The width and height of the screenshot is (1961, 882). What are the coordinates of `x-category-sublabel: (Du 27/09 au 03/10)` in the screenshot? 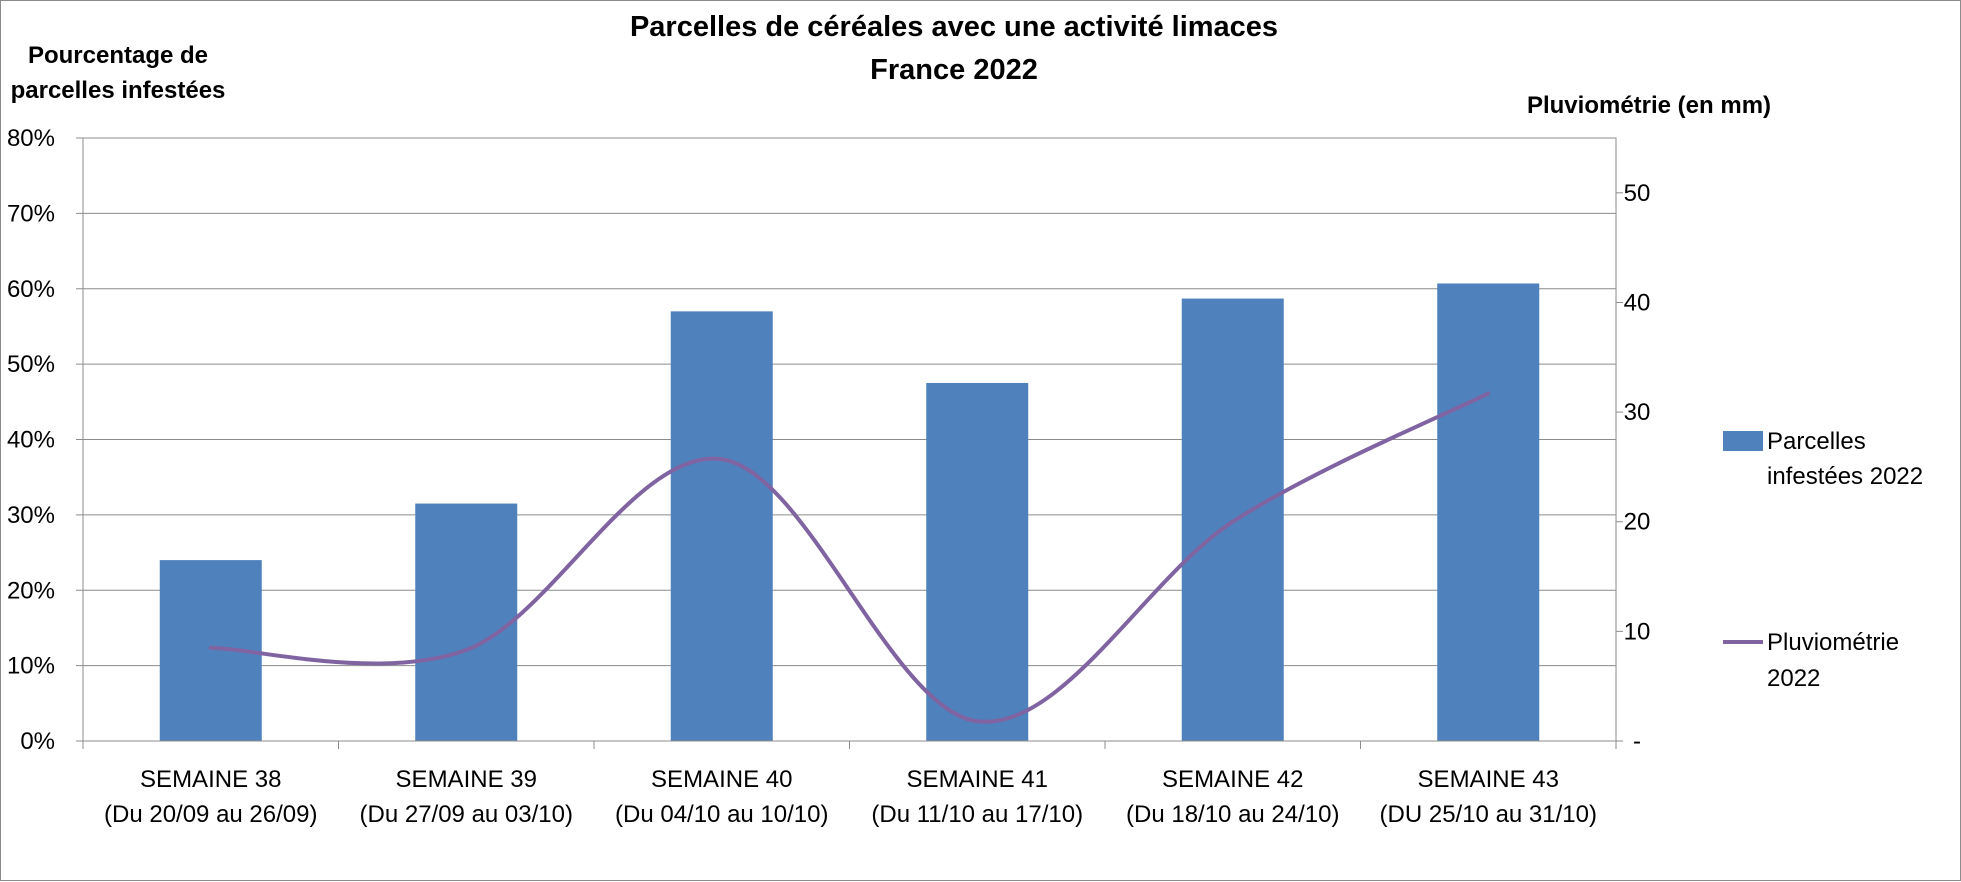 It's located at (466, 814).